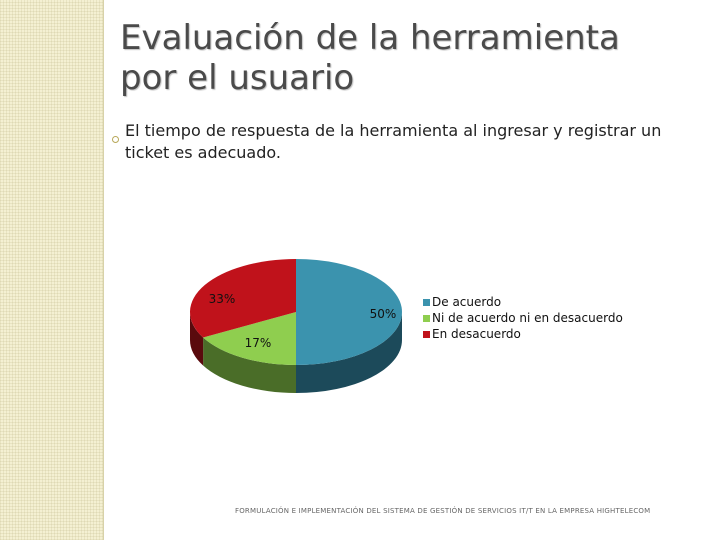 This screenshot has width=720, height=540. I want to click on legend-item-ni-de-acuerdo: Ni de acuerdo ni en desacuerdo, so click(523, 318).